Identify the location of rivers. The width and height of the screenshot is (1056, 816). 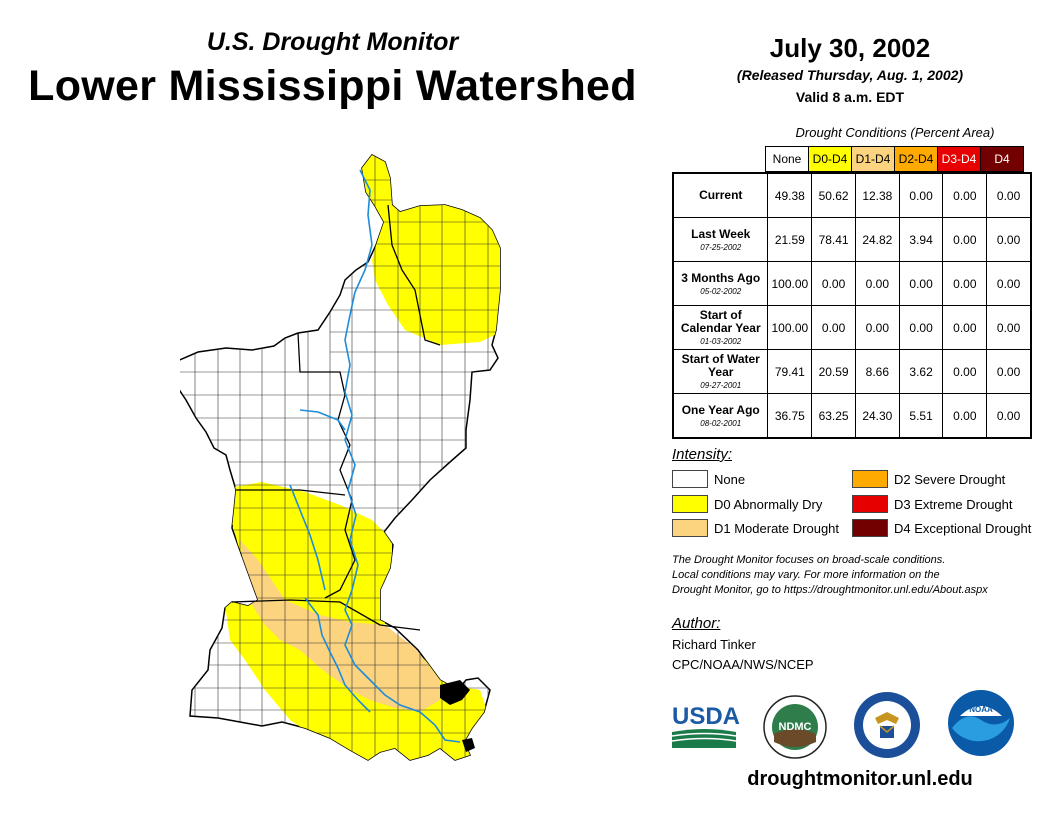
(375, 456).